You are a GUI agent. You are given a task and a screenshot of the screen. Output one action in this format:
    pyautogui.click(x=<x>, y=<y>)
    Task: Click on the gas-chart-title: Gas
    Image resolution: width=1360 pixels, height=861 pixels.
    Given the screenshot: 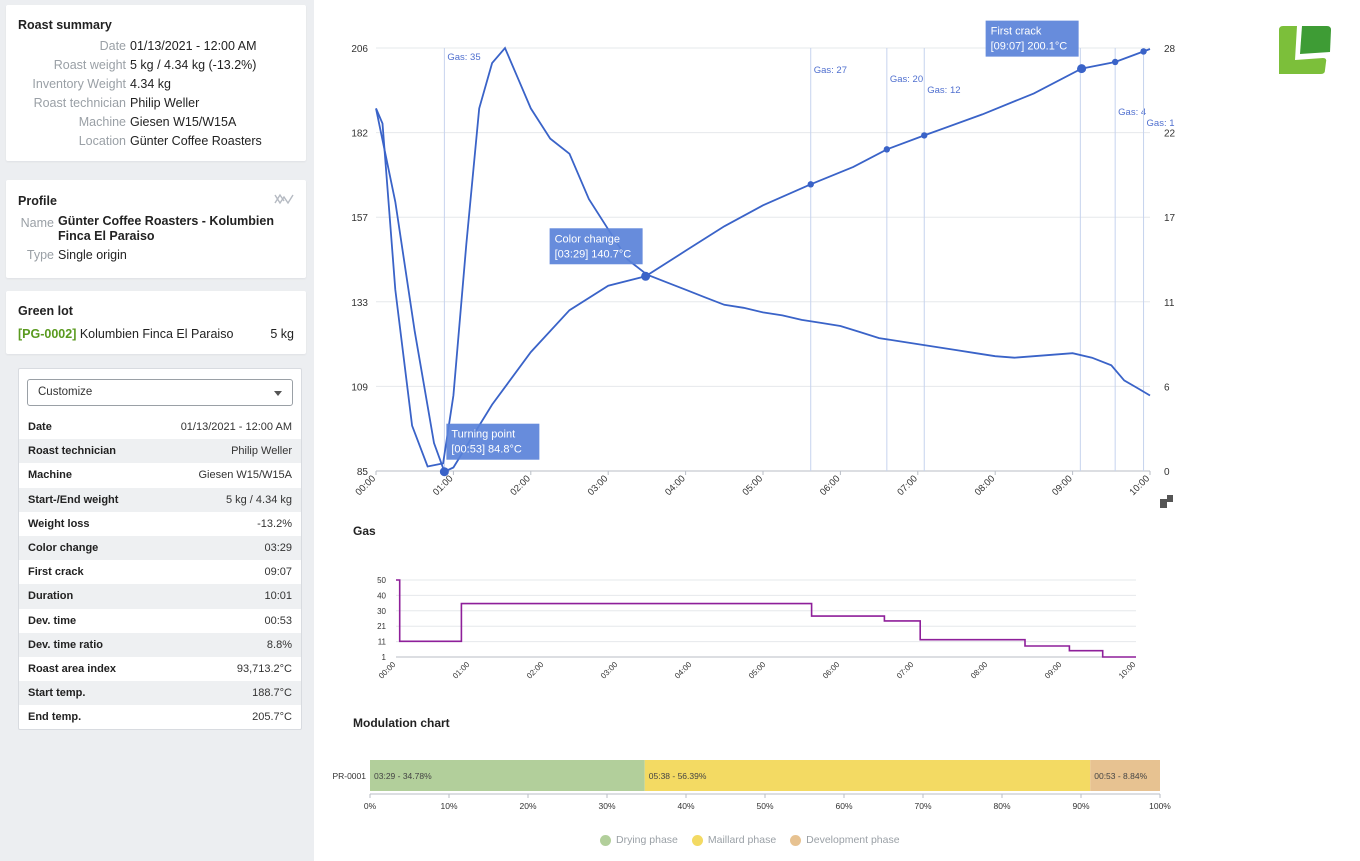 What is the action you would take?
    pyautogui.click(x=364, y=531)
    